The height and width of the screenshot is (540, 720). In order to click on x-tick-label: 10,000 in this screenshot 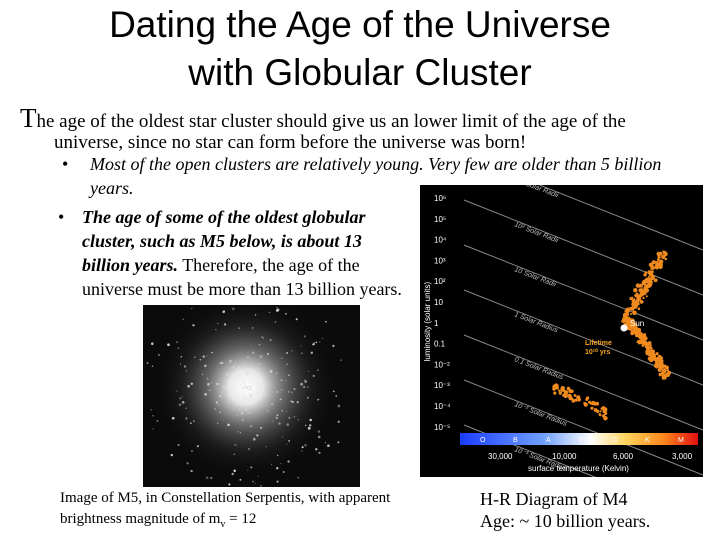, I will do `click(564, 456)`.